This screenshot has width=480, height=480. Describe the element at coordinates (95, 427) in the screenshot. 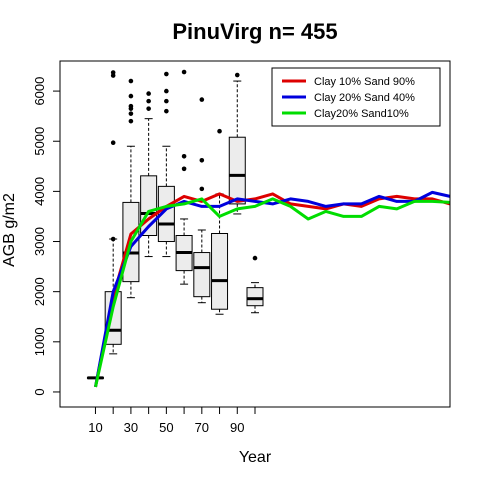

I see `x-tick-label-10: 10` at that location.